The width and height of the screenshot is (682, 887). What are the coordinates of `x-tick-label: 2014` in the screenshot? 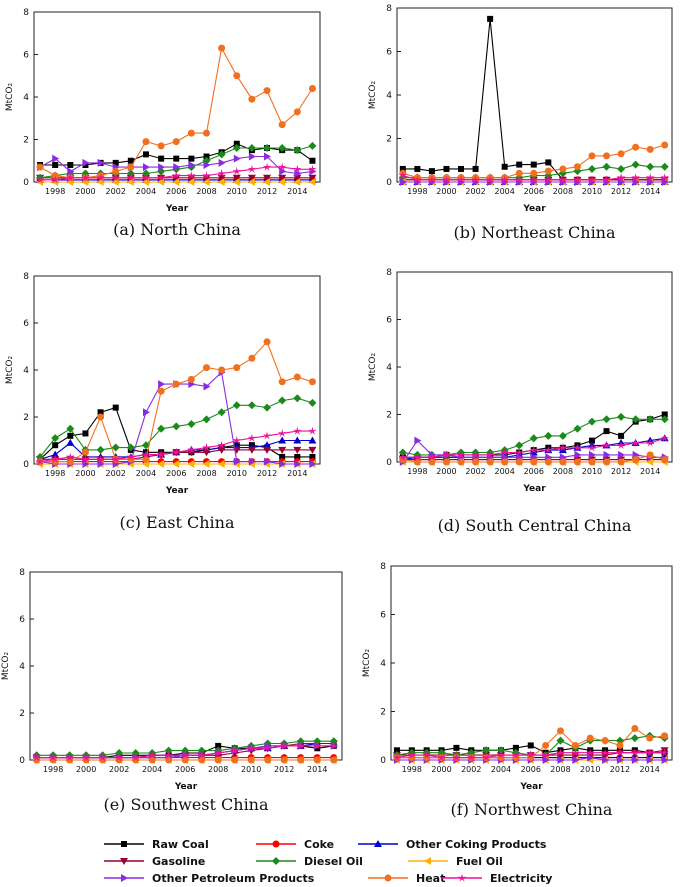 It's located at (650, 769).